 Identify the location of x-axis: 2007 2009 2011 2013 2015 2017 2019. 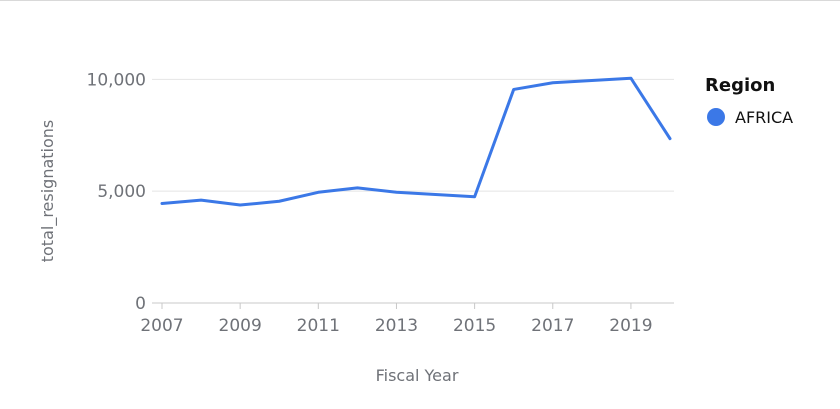
(396, 319).